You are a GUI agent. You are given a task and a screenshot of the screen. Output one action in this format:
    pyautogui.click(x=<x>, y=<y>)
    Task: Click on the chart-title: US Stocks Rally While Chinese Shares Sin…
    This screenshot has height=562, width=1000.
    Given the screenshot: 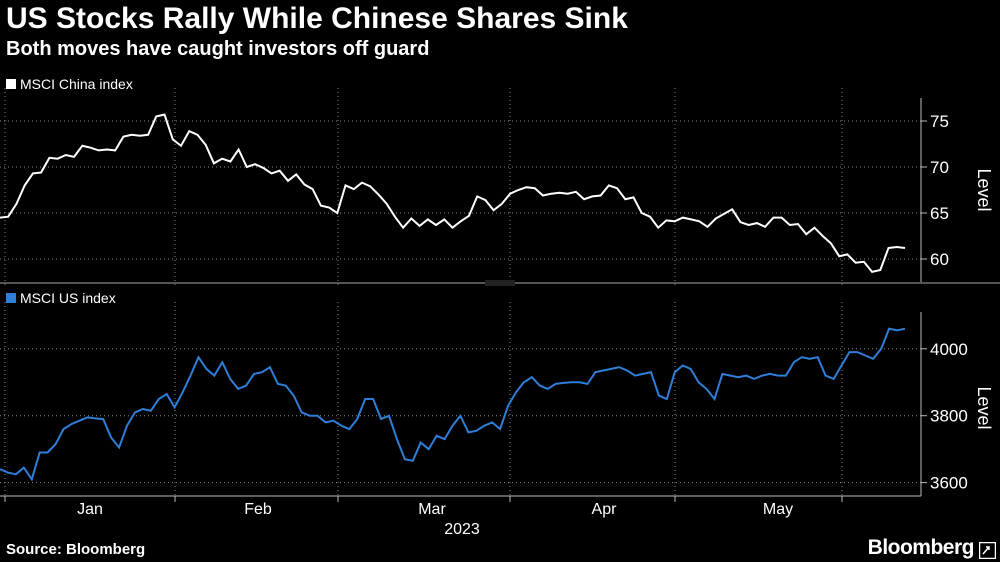 What is the action you would take?
    pyautogui.click(x=317, y=18)
    